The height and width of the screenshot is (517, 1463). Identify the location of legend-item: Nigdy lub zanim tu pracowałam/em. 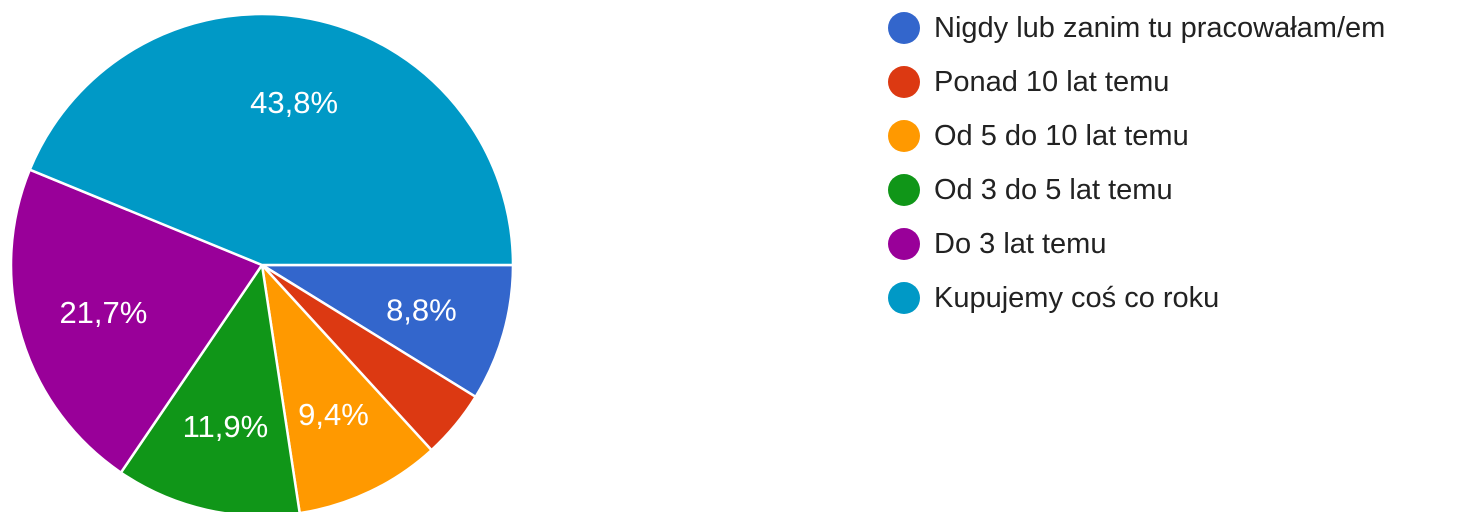
(1136, 28).